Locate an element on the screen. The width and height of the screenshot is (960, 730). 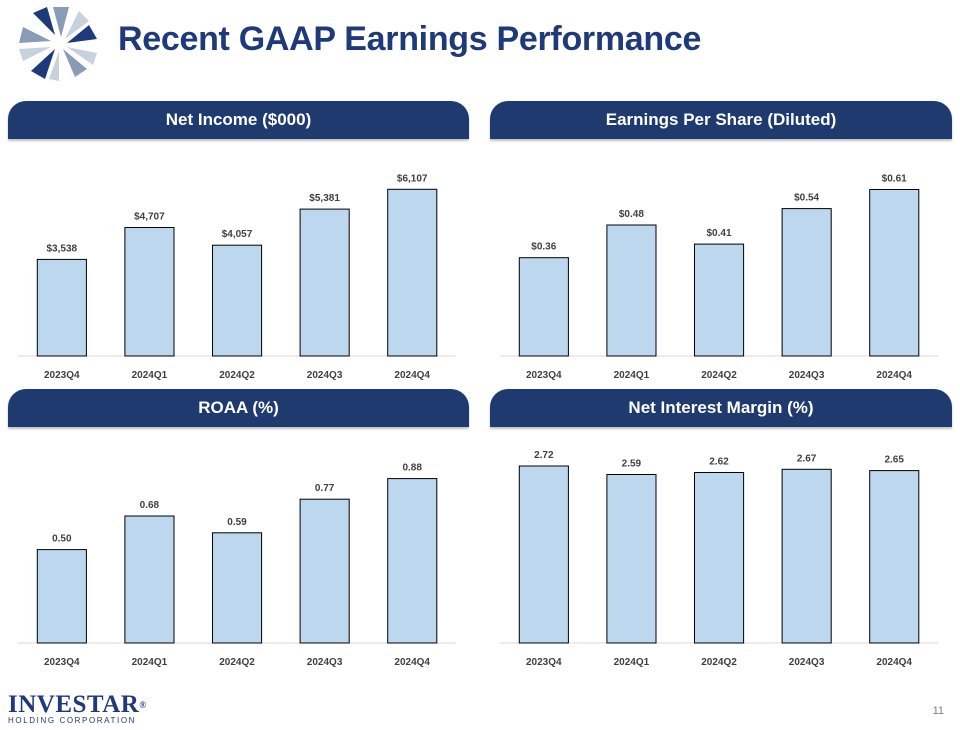
panel-header-eps: Earnings Per Share (Diluted) is located at coordinates (721, 120).